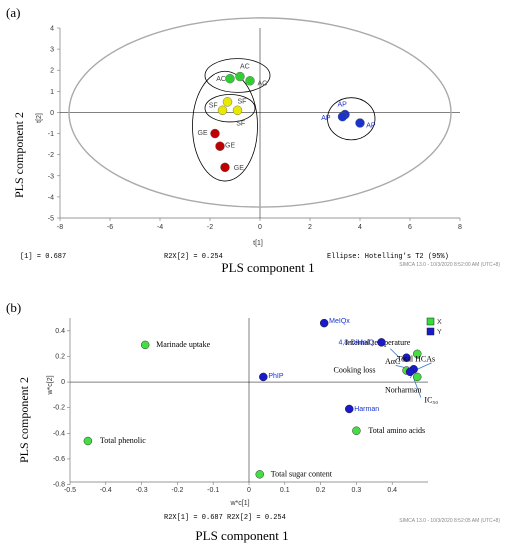  I want to click on x-variable-label: Total amino acids, so click(396, 430).